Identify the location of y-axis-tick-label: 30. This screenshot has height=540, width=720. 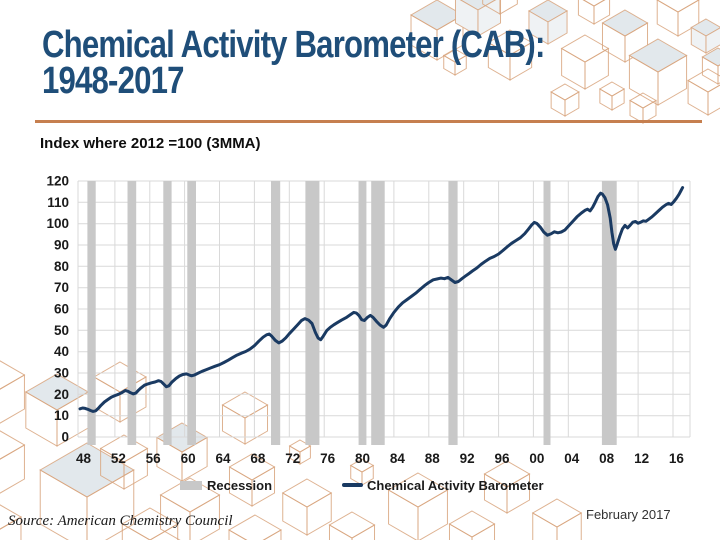
(61, 373).